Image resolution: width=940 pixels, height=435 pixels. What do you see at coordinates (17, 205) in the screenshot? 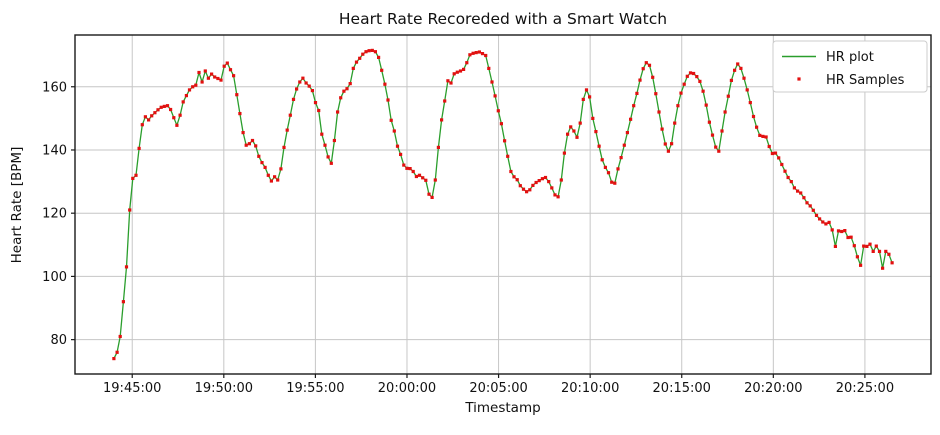
I see `y-axis-label: Heart Rate [BPM]` at bounding box center [17, 205].